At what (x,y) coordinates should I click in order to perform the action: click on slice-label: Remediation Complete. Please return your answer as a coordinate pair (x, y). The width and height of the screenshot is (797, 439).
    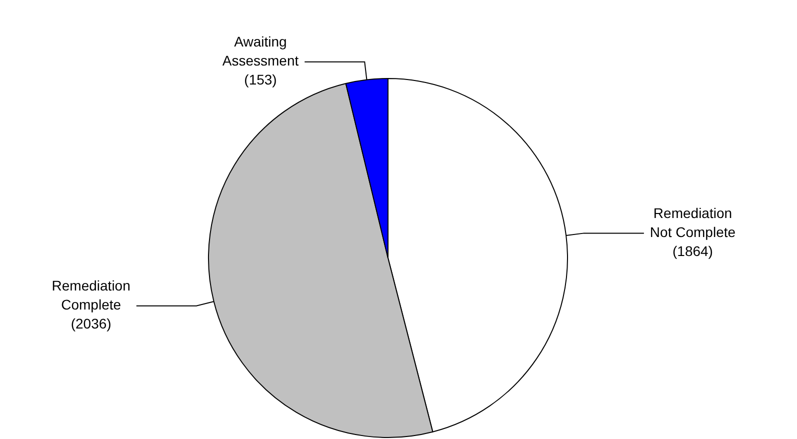
    Looking at the image, I should click on (91, 295).